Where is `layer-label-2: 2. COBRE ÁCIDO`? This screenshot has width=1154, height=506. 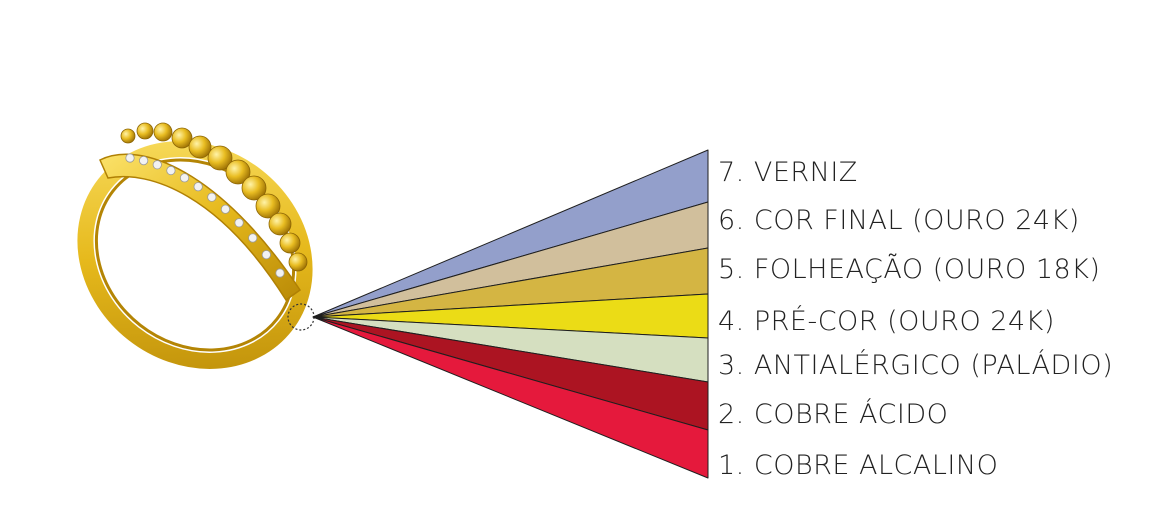 layer-label-2: 2. COBRE ÁCIDO is located at coordinates (833, 414).